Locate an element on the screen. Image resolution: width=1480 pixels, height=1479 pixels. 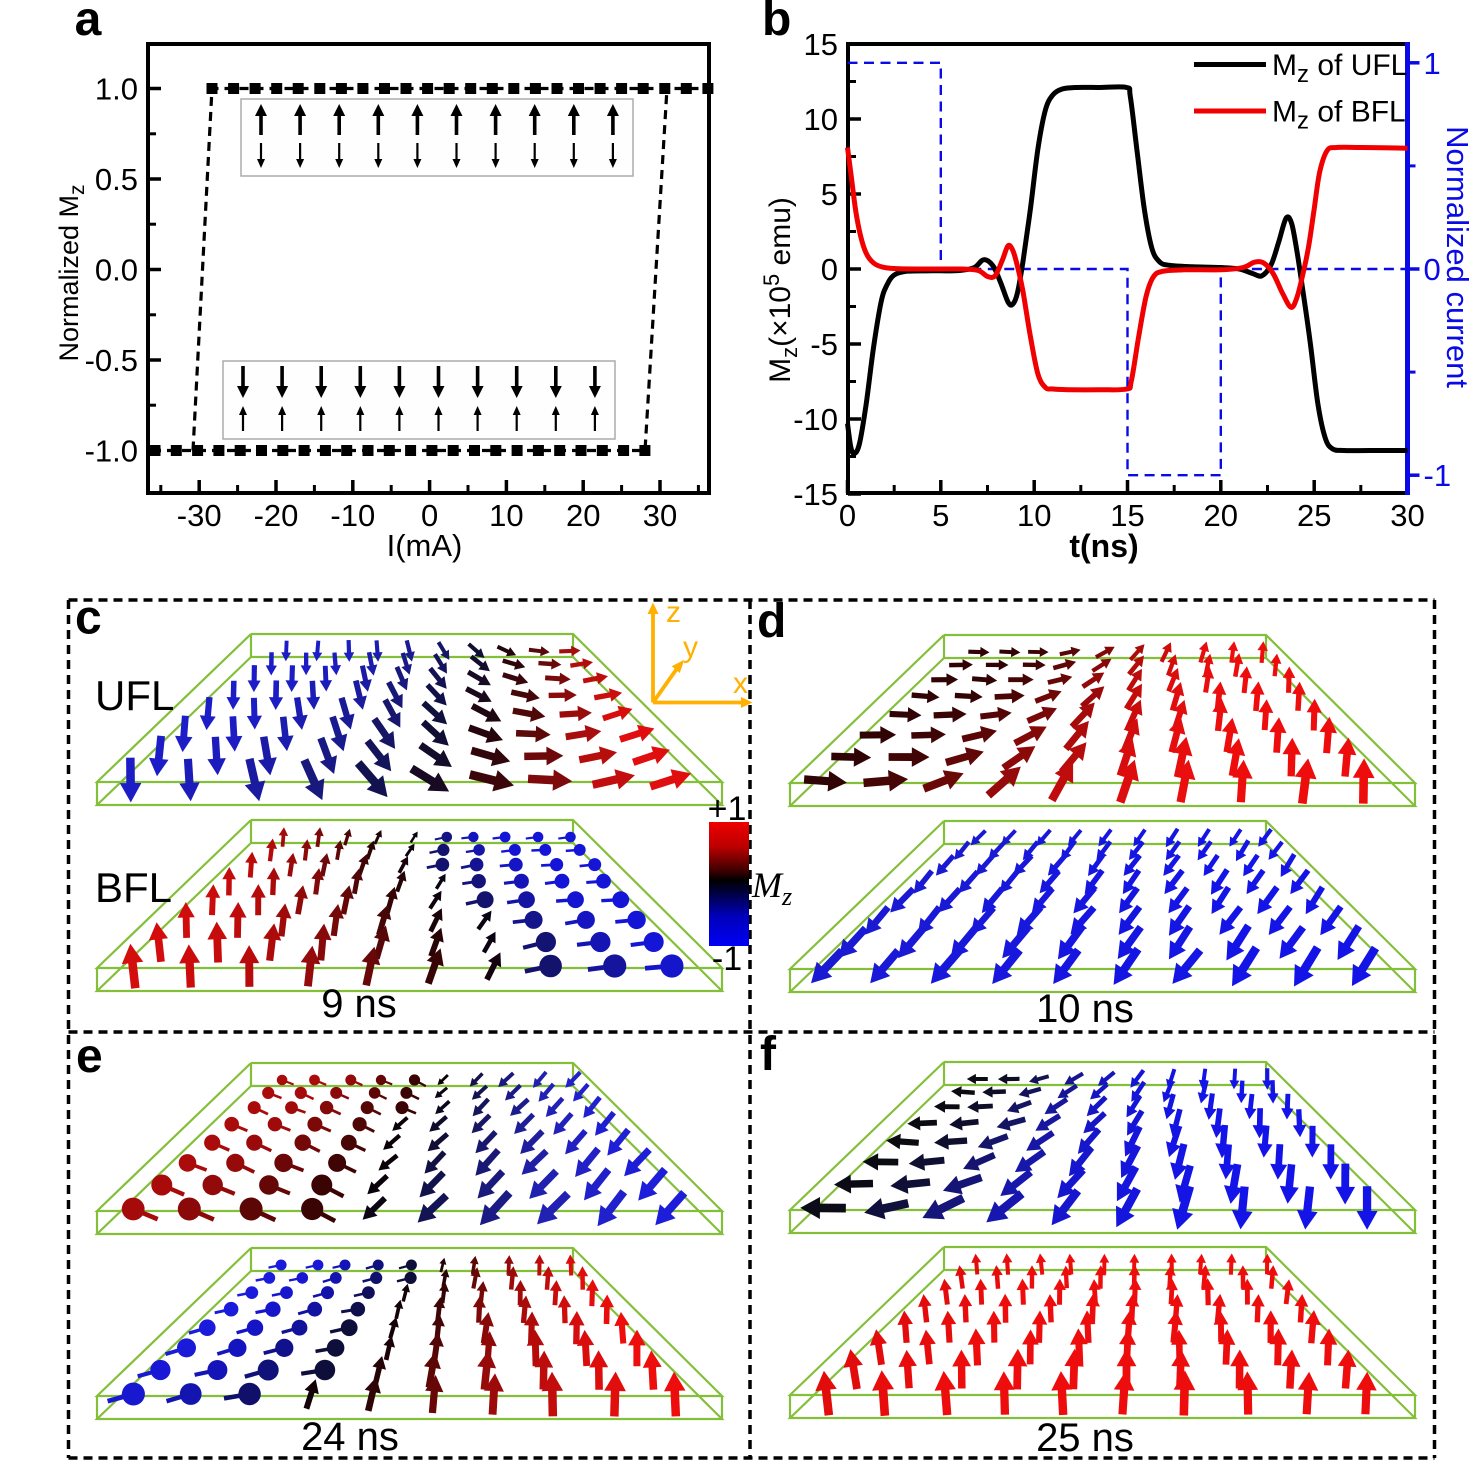
svg-text: -0.5 is located at coordinates (111, 360).